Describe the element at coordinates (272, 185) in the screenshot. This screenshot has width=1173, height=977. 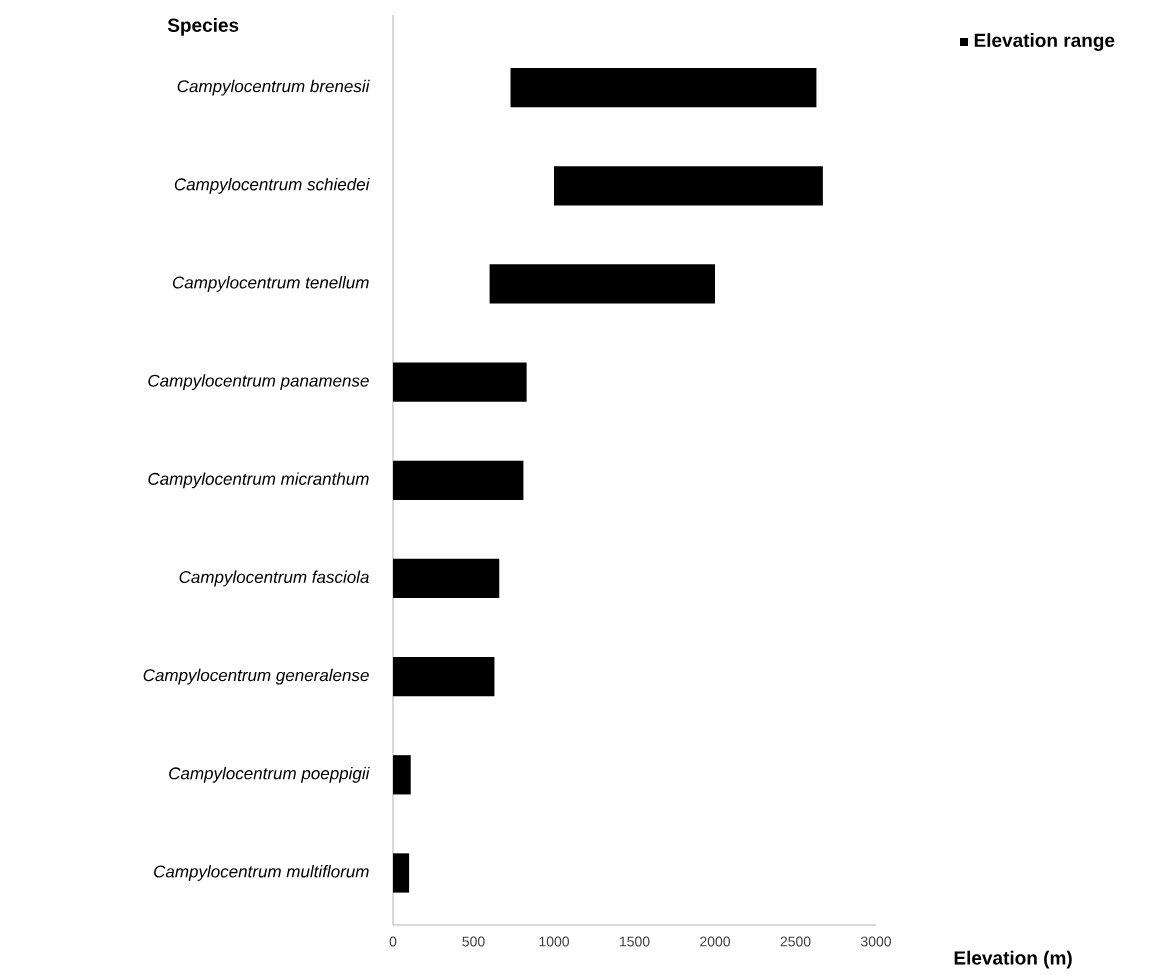
I see `y-tick-label: Campylocentrum schiedei` at that location.